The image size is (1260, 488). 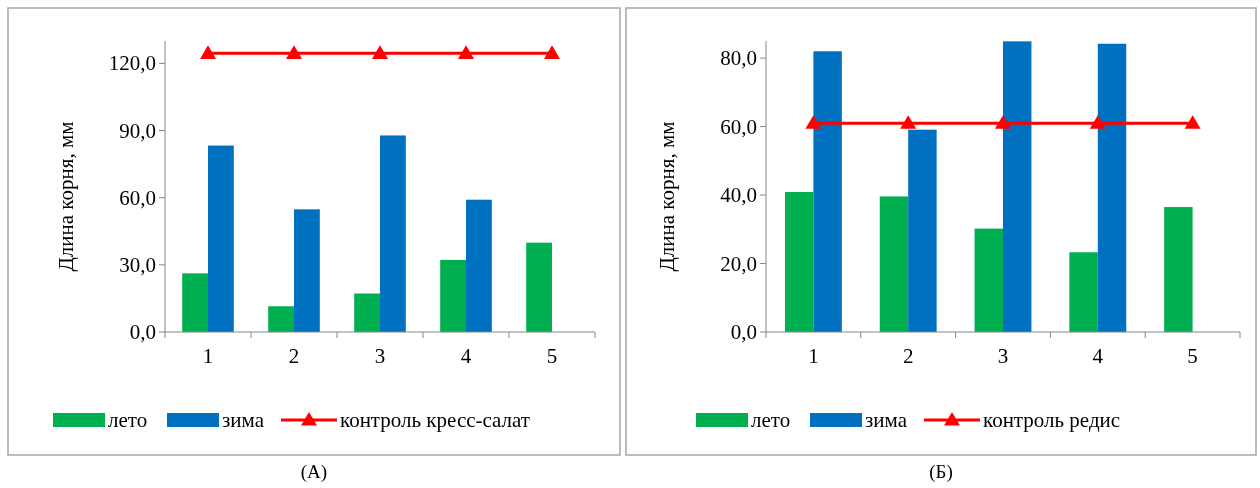 I want to click on y-tick-label: 120,0, so click(x=132, y=63).